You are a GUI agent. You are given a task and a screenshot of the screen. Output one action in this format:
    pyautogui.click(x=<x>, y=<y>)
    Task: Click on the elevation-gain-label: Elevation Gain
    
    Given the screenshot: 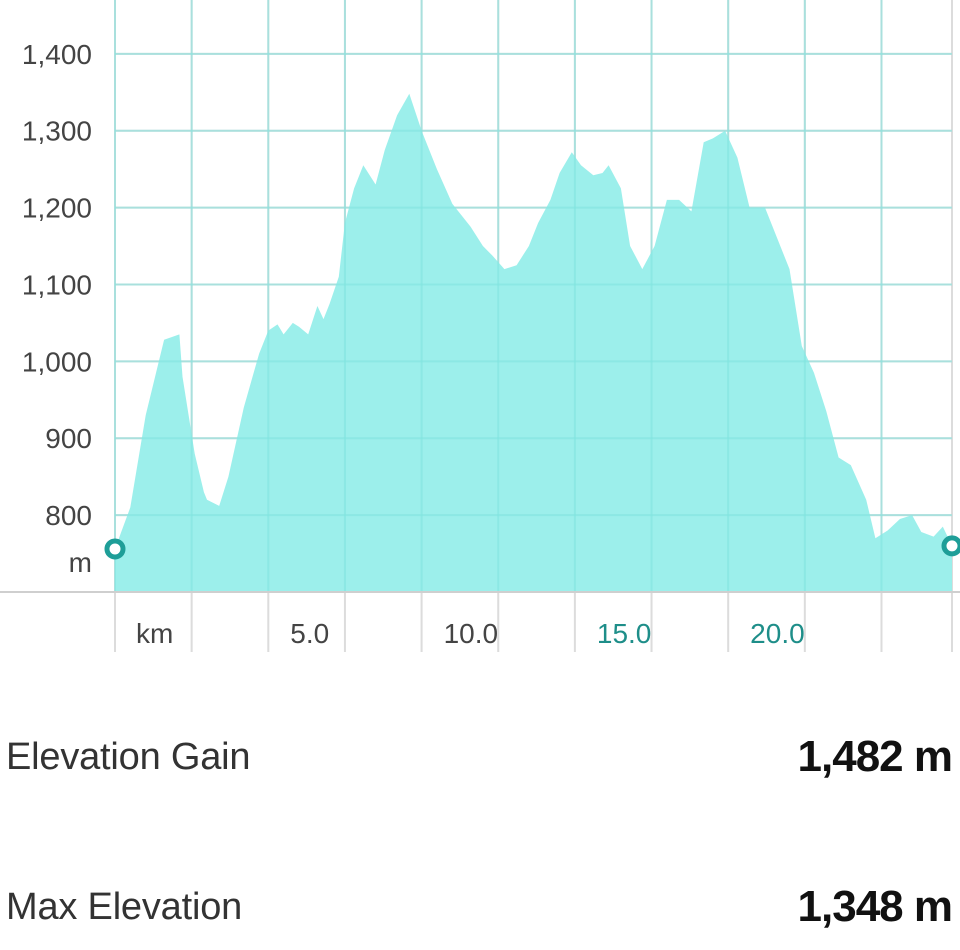 What is the action you would take?
    pyautogui.click(x=128, y=757)
    